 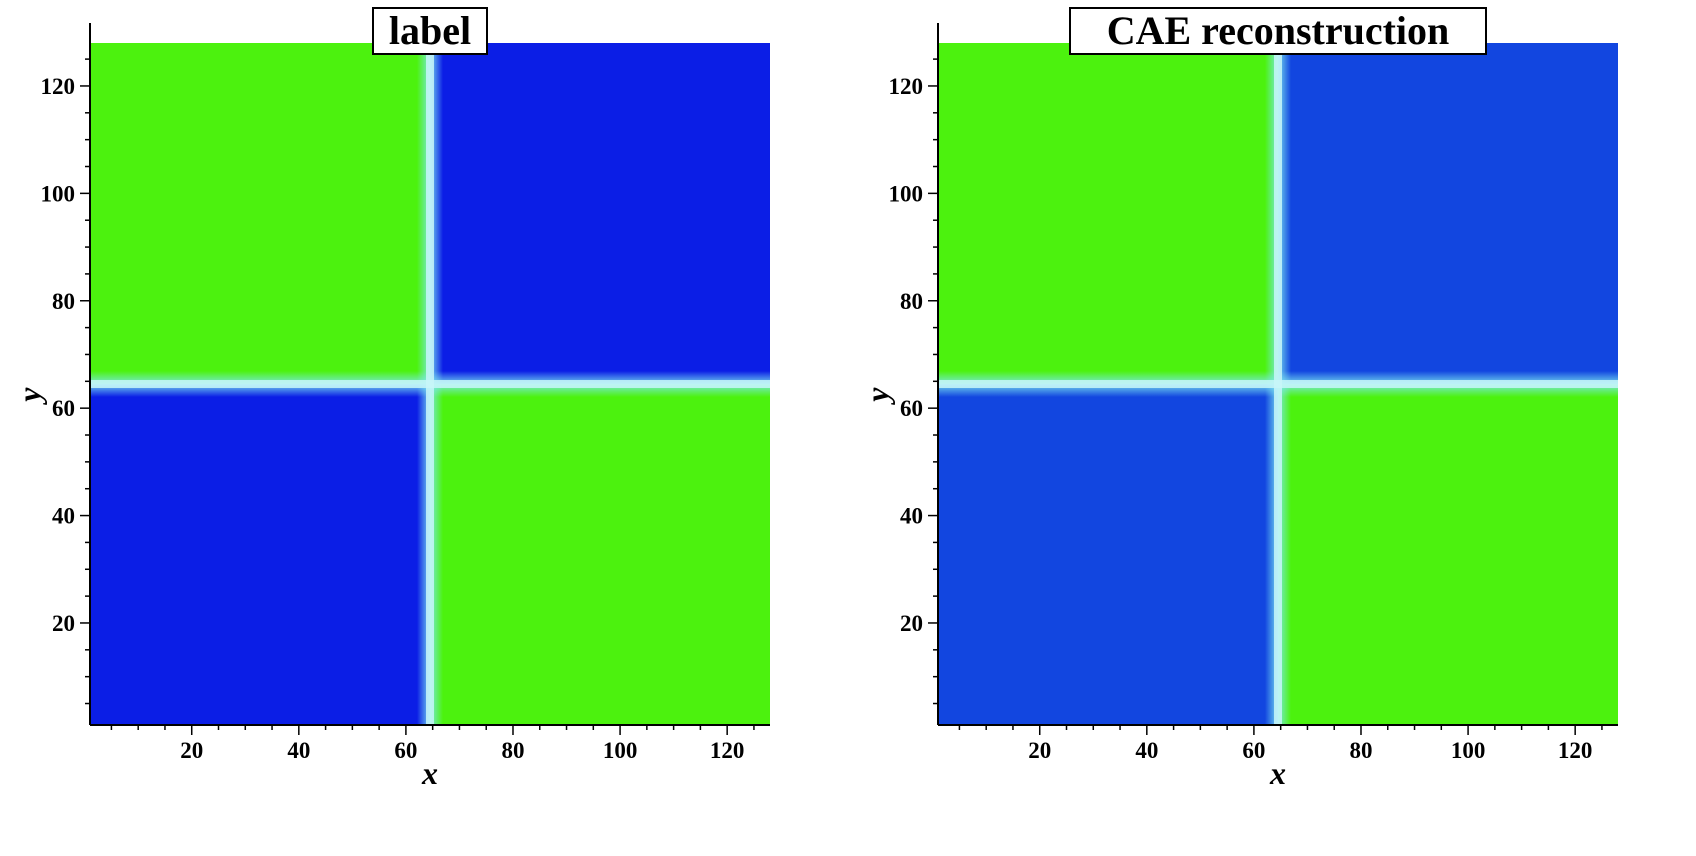 I want to click on chart-title: label, so click(x=430, y=30).